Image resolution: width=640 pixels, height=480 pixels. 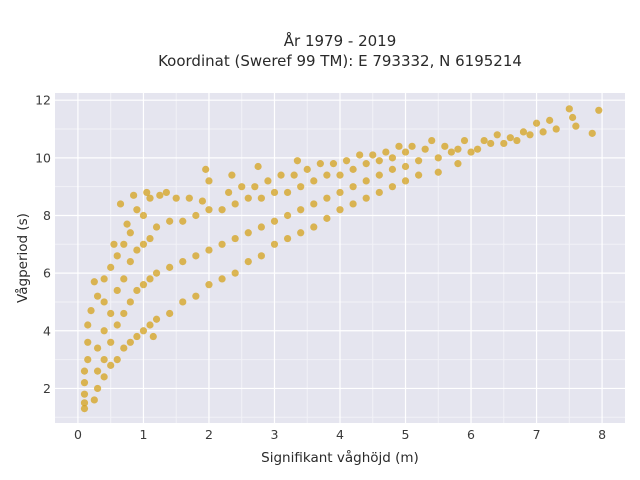 What do you see at coordinates (406, 434) in the screenshot?
I see `x-tick-label: 5` at bounding box center [406, 434].